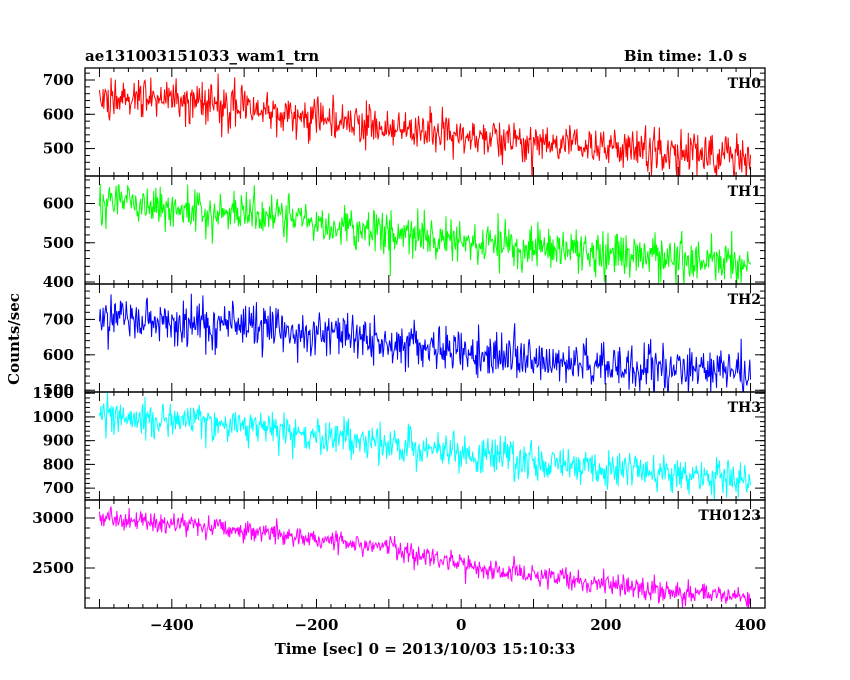  Describe the element at coordinates (745, 84) in the screenshot. I see `panel-label: TH0` at that location.